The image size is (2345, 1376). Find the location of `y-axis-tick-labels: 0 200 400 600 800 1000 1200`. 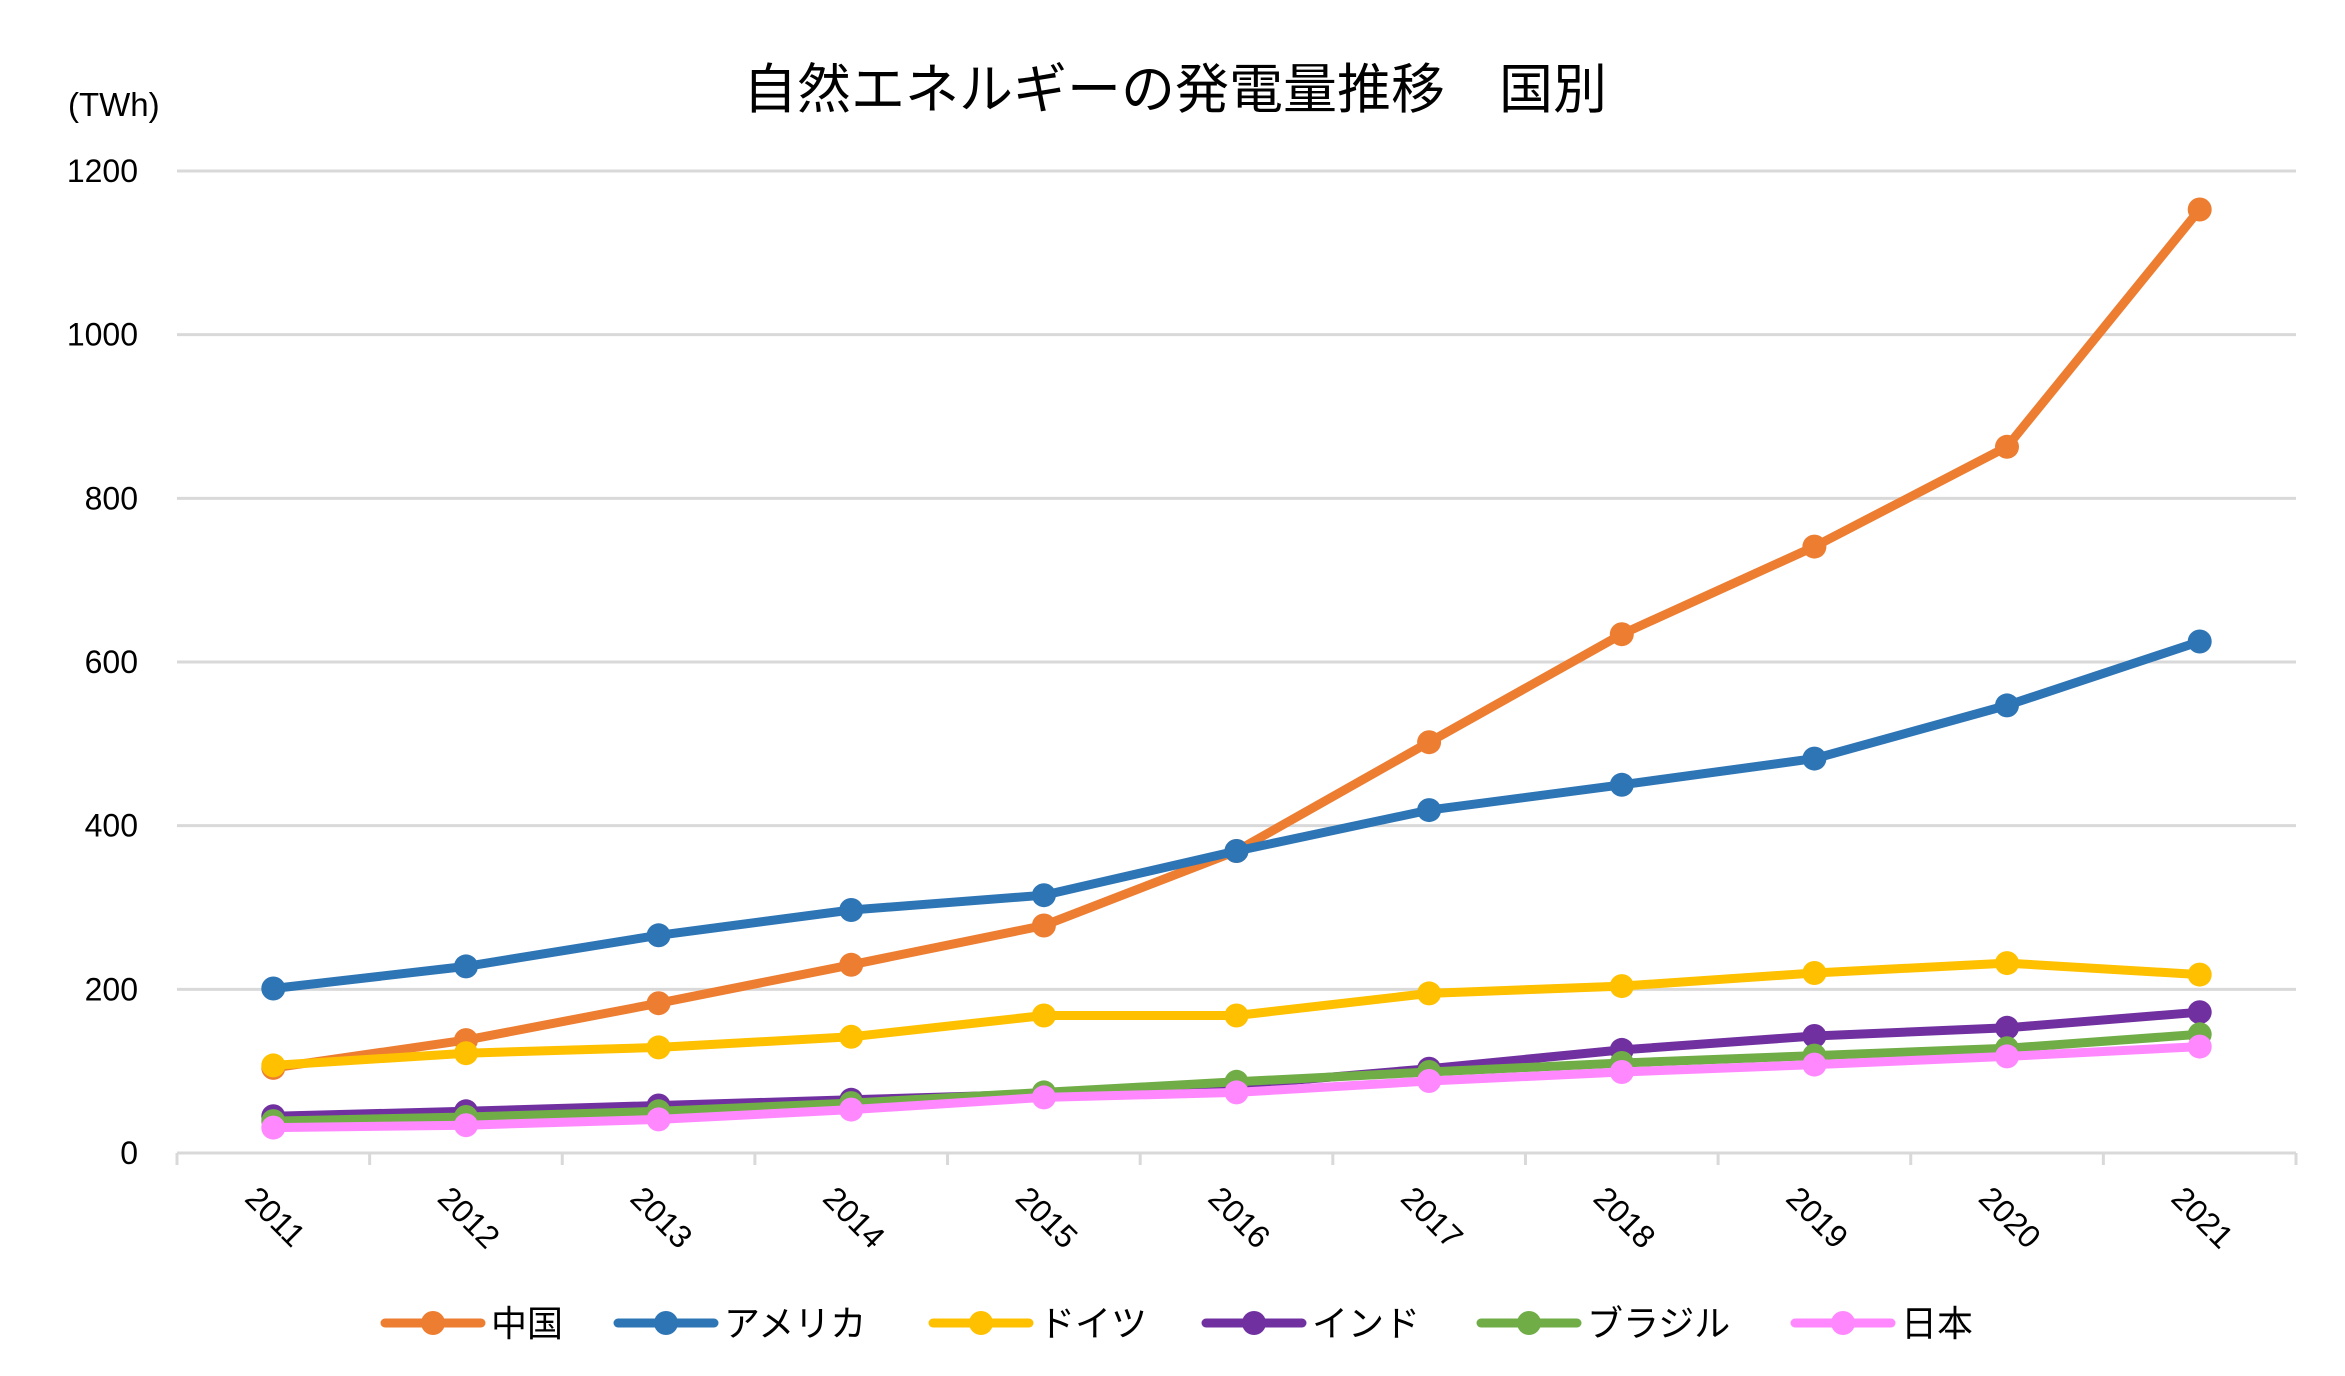

y-axis-tick-labels: 0 200 400 600 800 1000 1200 is located at coordinates (102, 662).